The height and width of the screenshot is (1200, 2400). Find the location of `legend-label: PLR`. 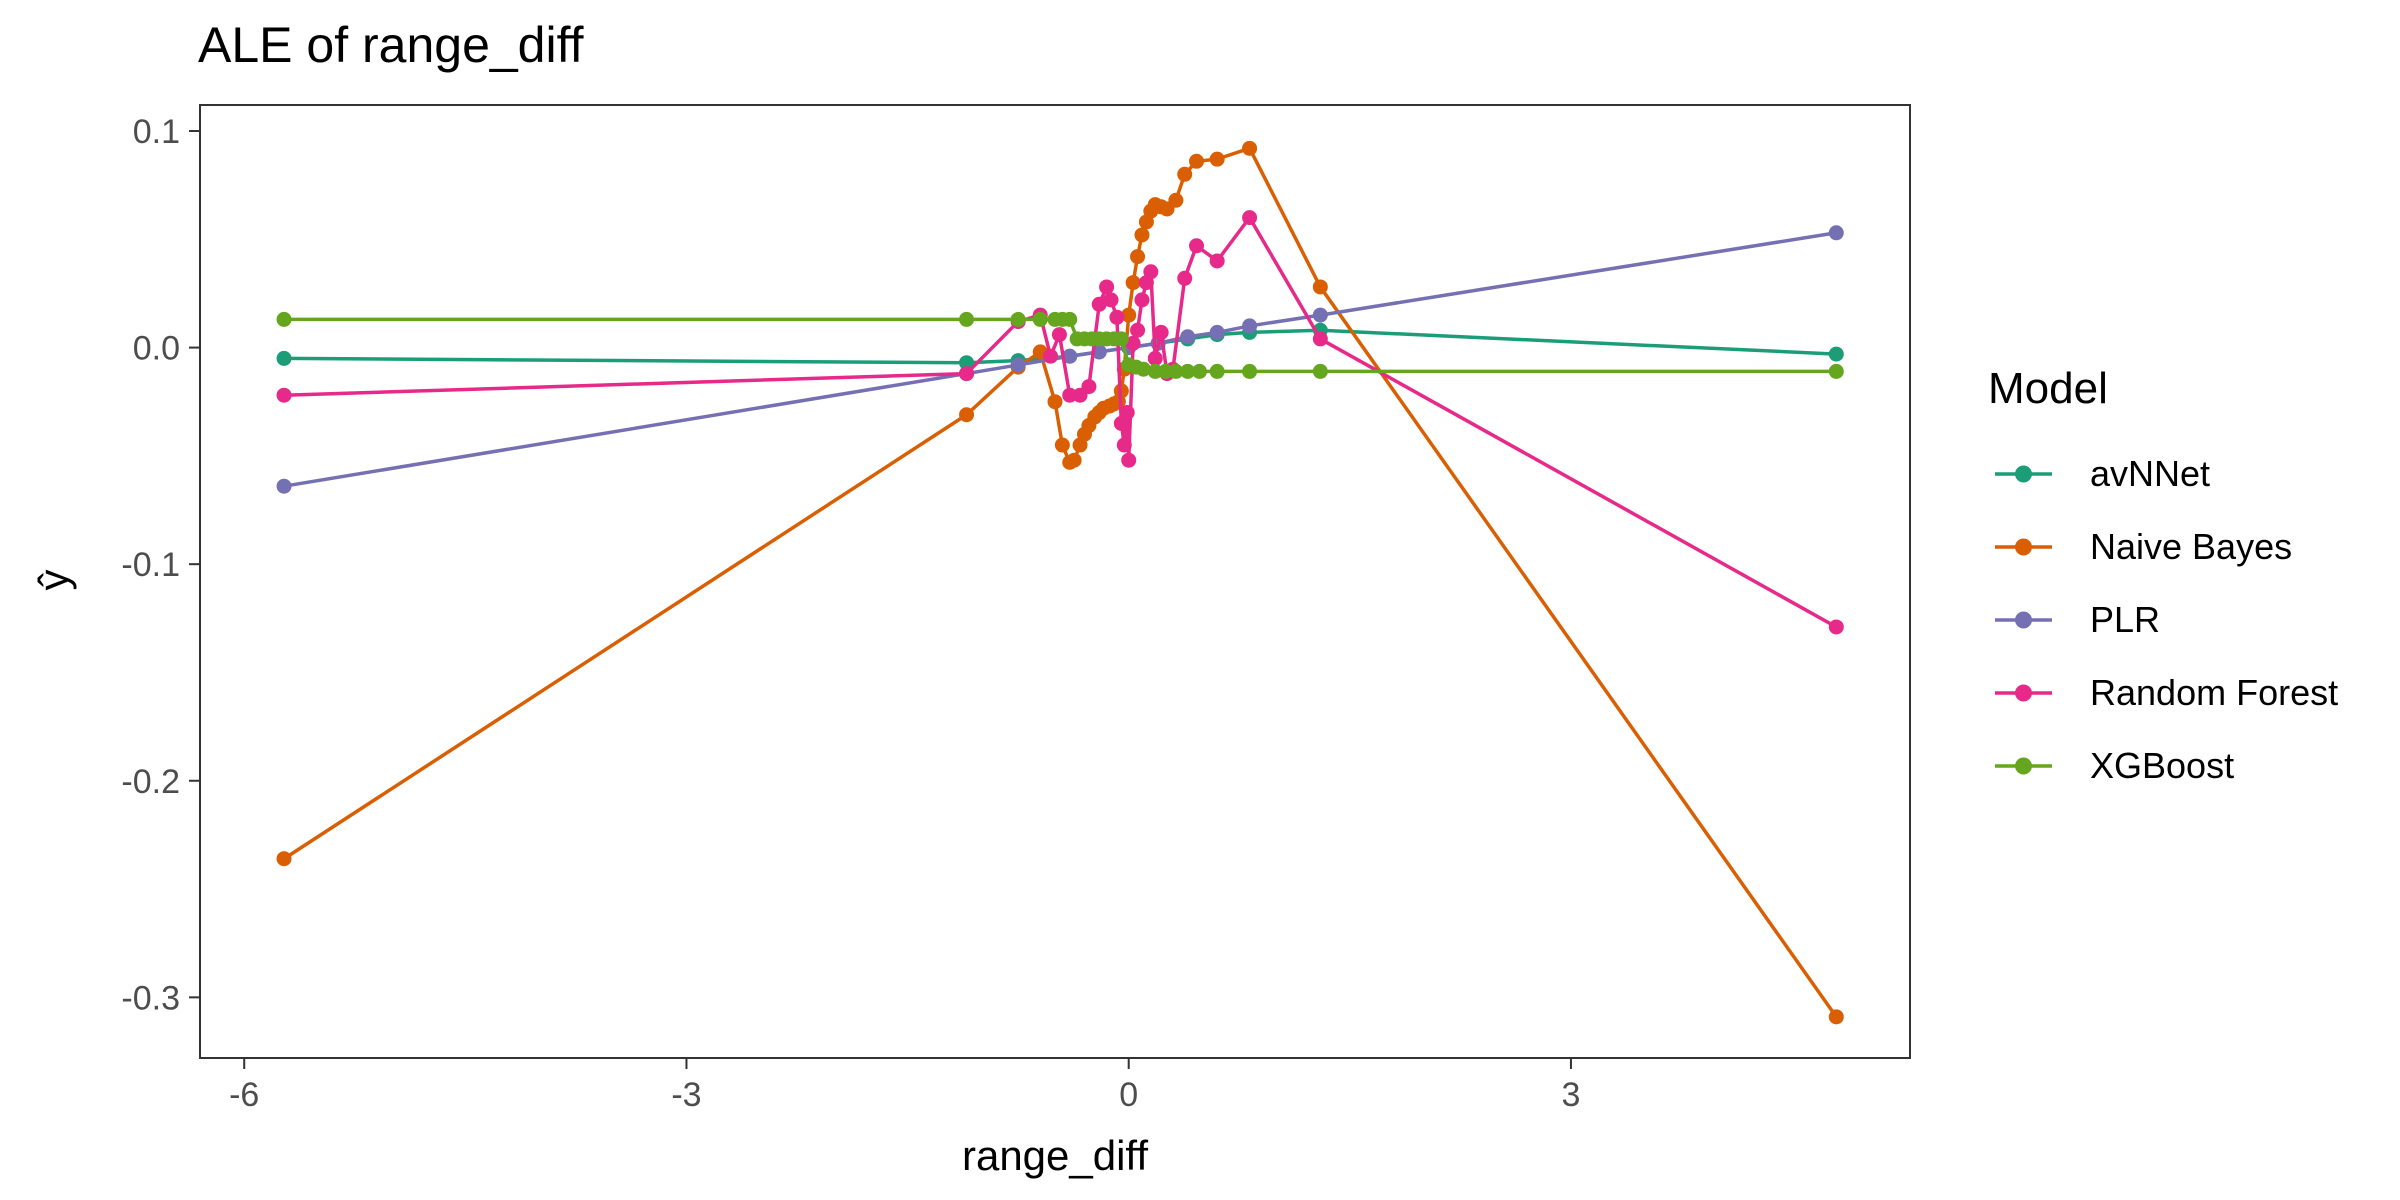

legend-label: PLR is located at coordinates (2125, 619).